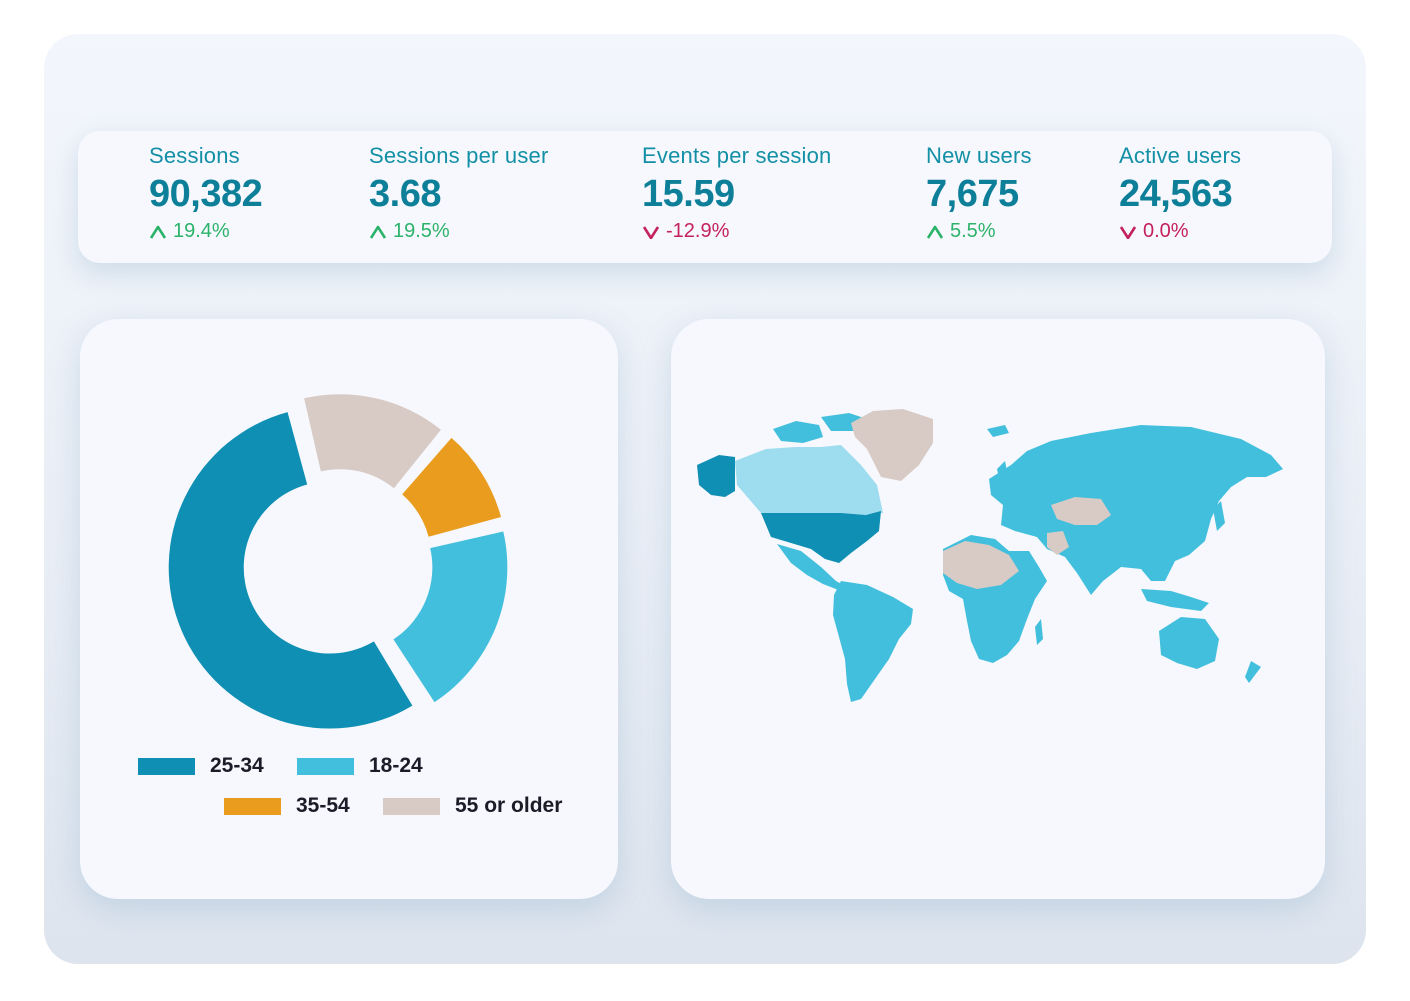 Image resolution: width=1410 pixels, height=1001 pixels. I want to click on map-alaska, so click(716, 476).